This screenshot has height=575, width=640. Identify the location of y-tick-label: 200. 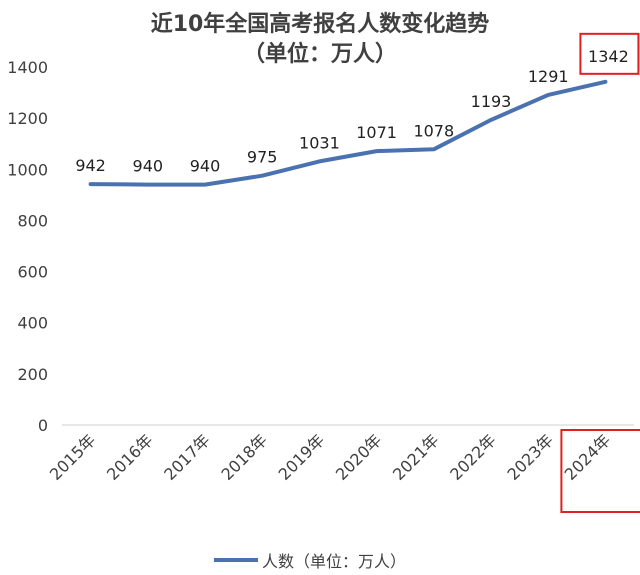
(32, 374).